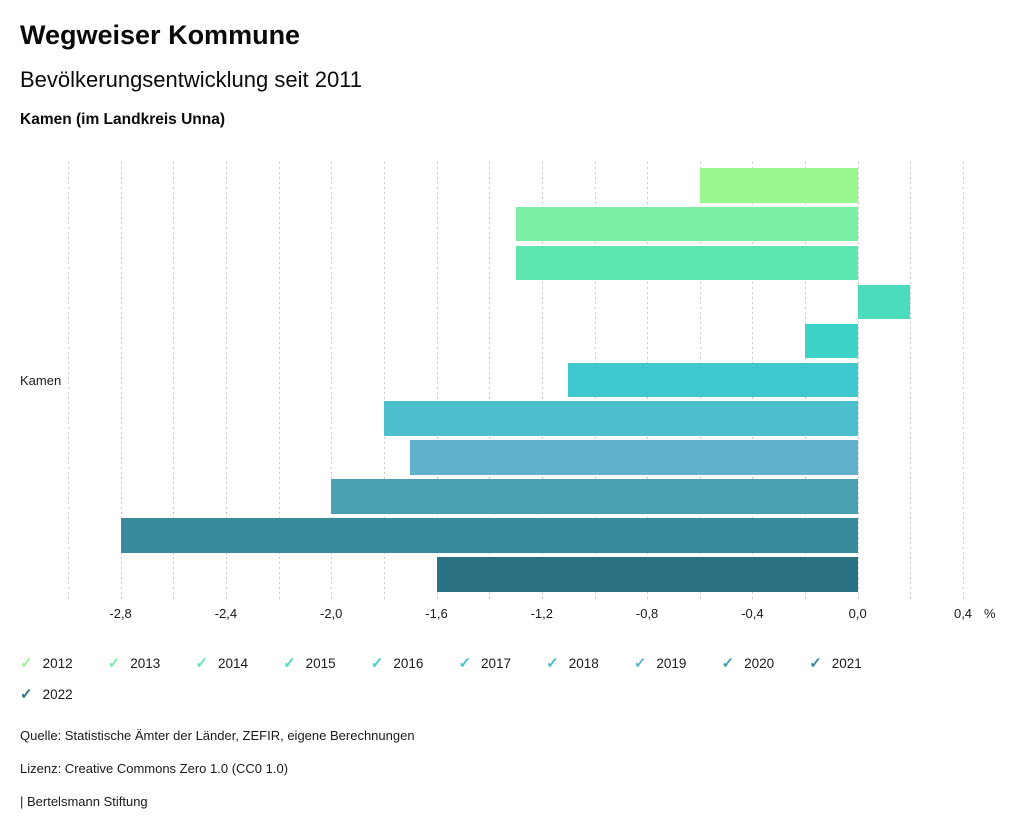 Image resolution: width=1024 pixels, height=831 pixels. I want to click on chart-subtitle: Bevölkerungsentwicklung seit 2011, so click(191, 79).